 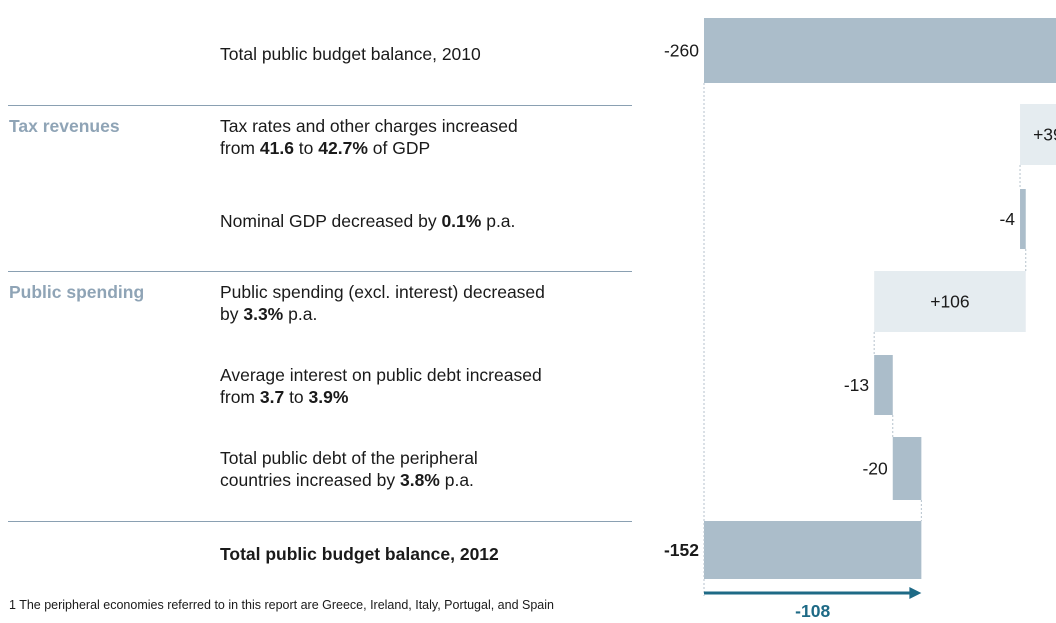 I want to click on row-text-run: 3.8%, so click(x=419, y=480).